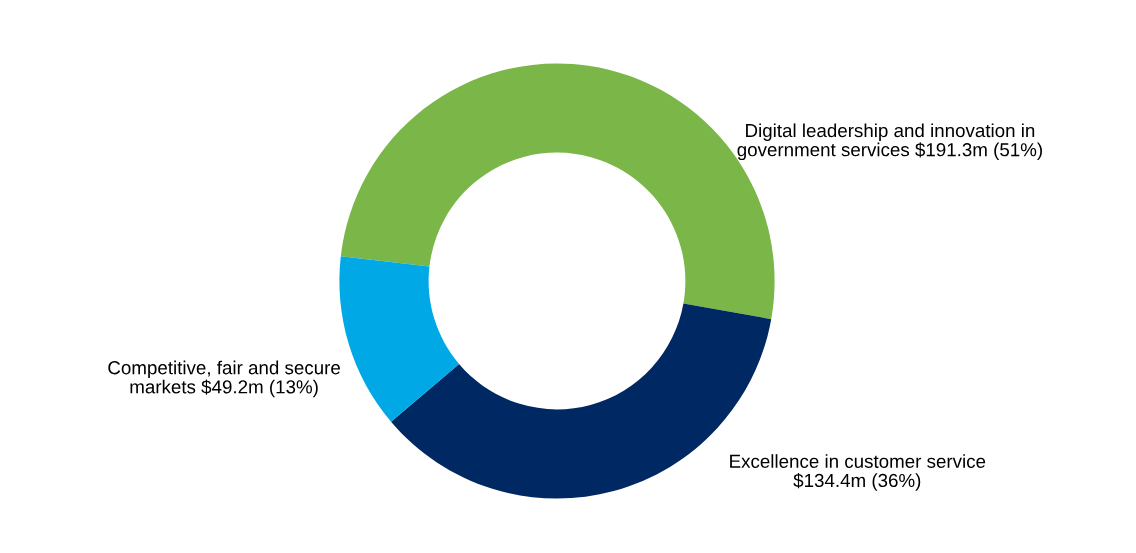  I want to click on slice-label: Excellence in customer service $134.4m (36%), so click(858, 472).